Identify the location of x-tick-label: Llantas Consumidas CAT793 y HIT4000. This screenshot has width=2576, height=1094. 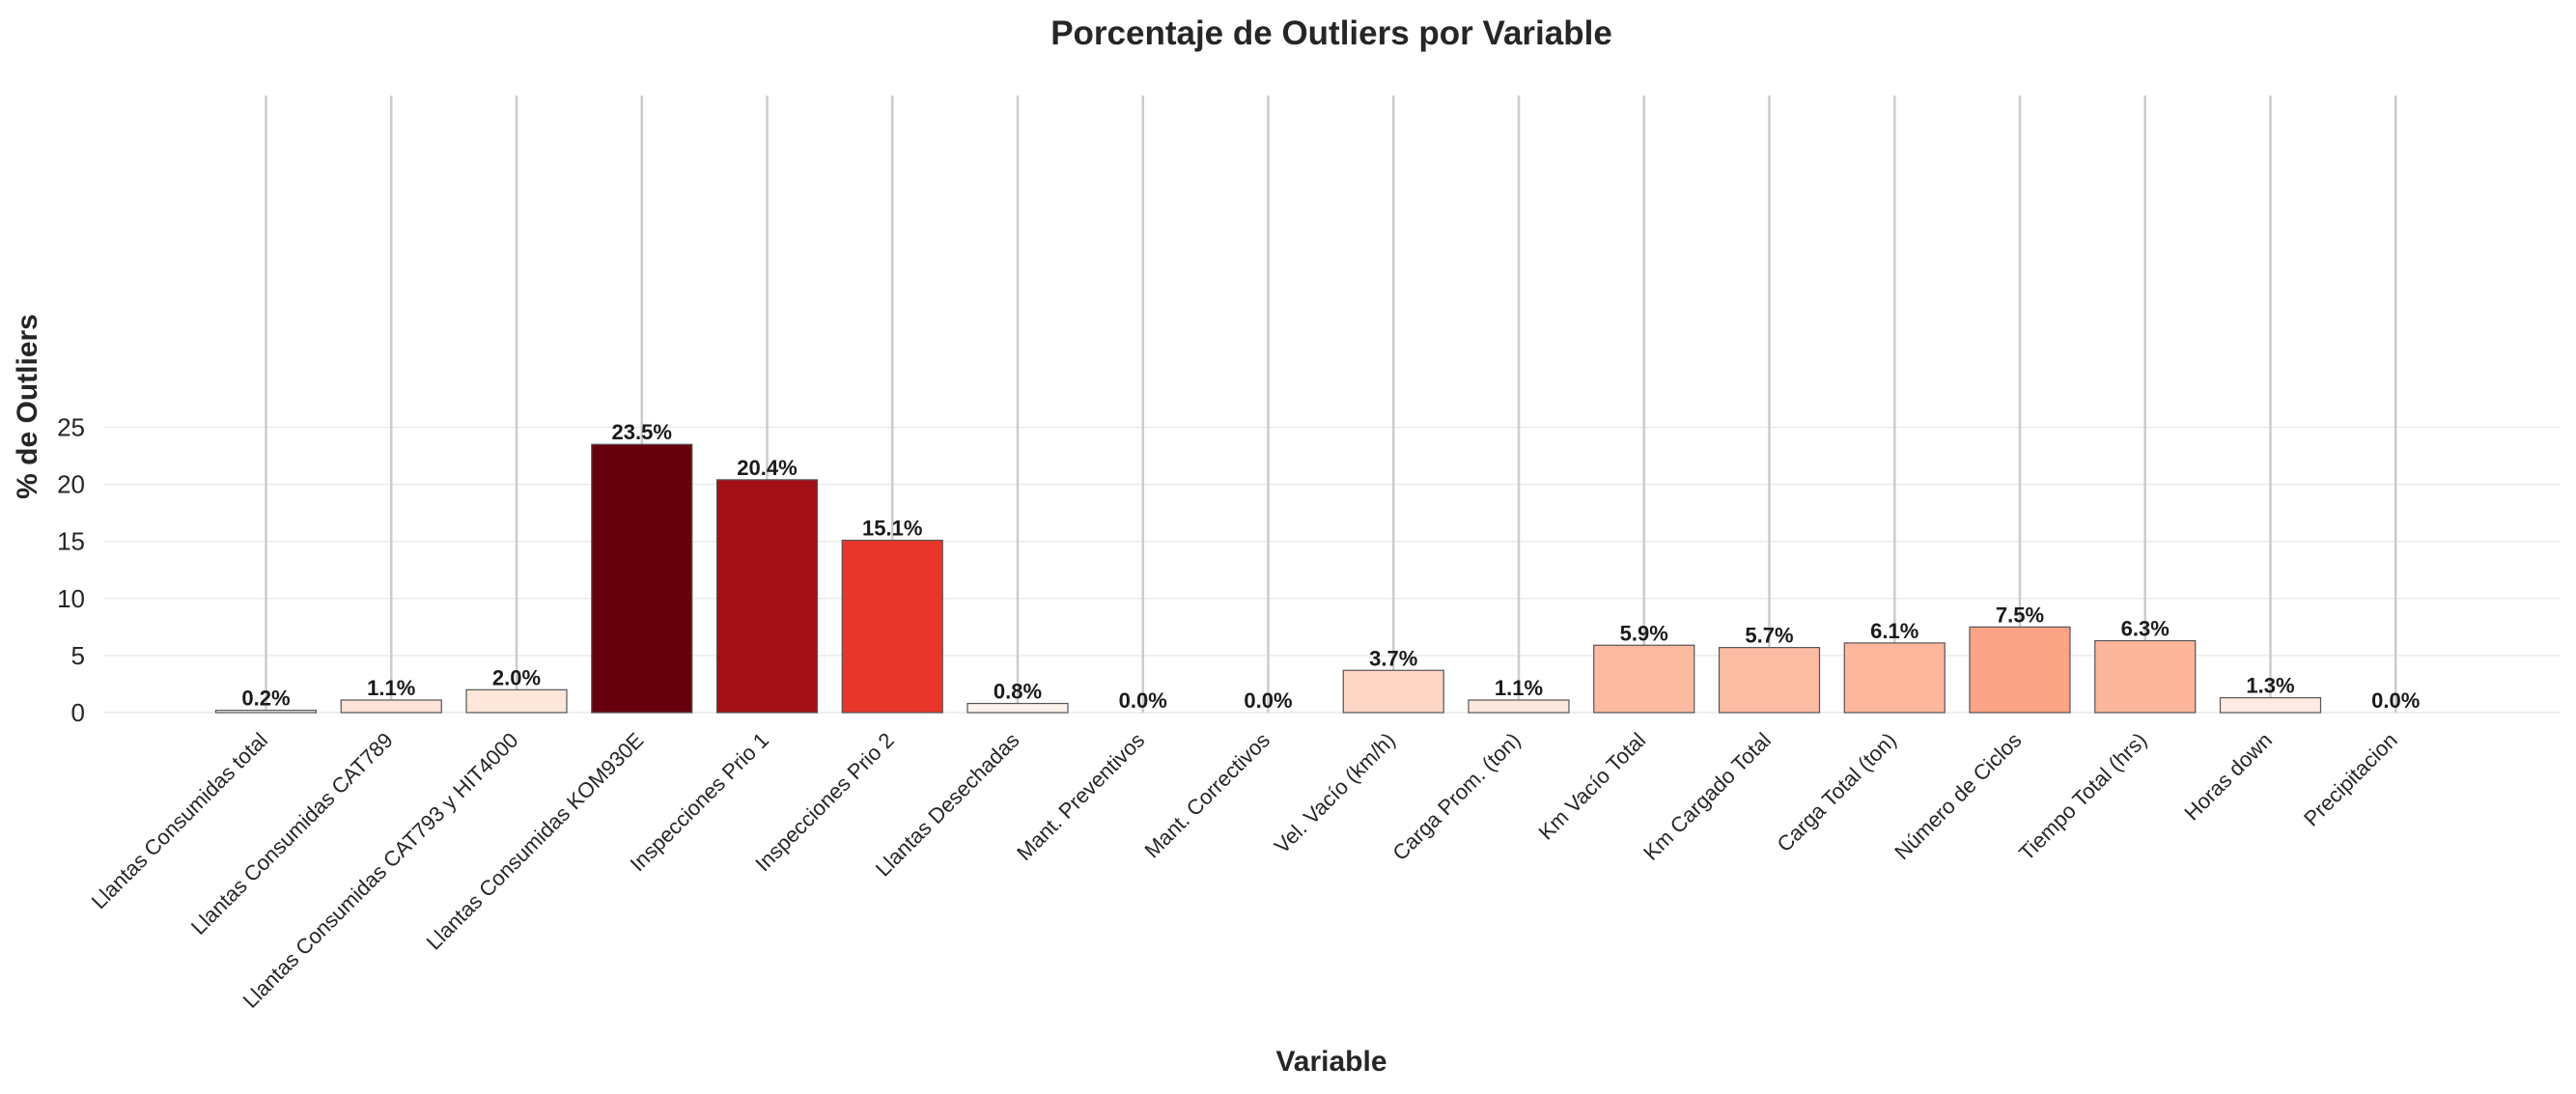
(380, 870).